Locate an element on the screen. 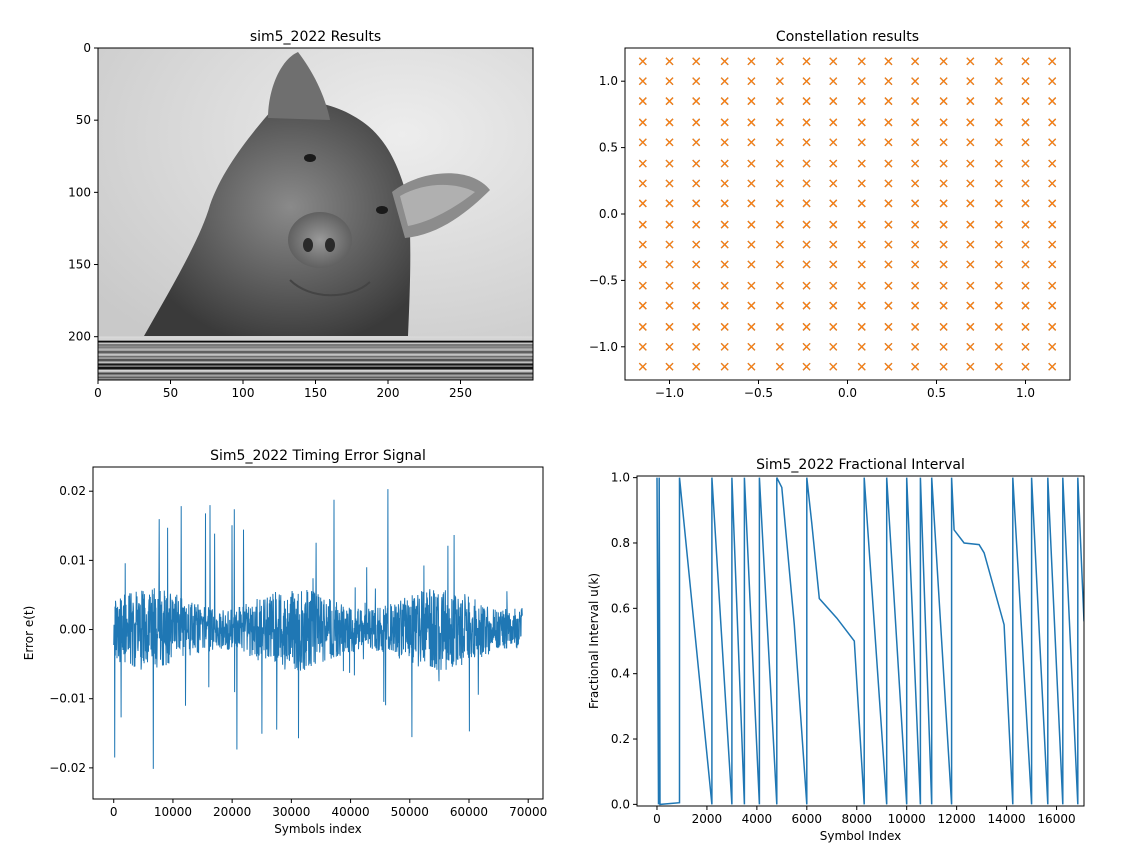  y-tick-label: −0.01 is located at coordinates (67, 699).